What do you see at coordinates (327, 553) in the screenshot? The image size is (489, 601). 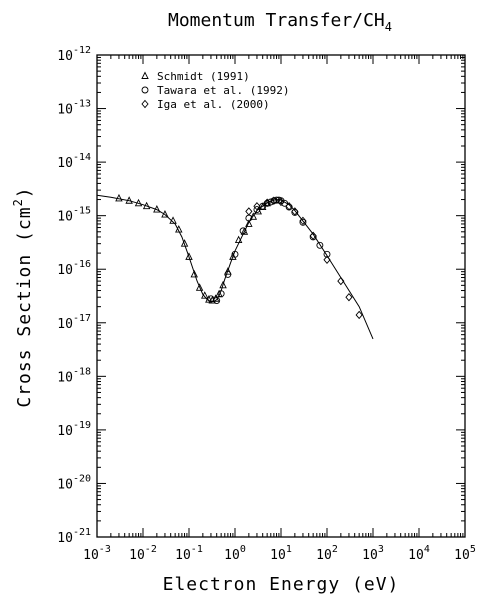 I see `x-tick-label: 10²` at bounding box center [327, 553].